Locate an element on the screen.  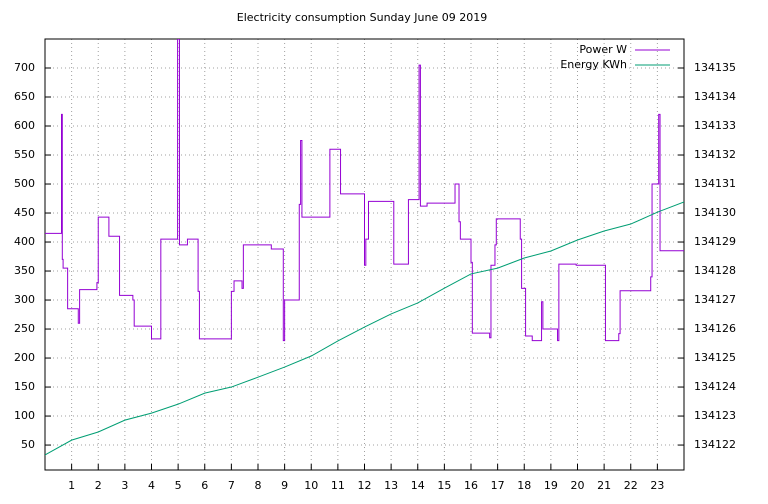
legend-label: Energy KWh is located at coordinates (593, 64).